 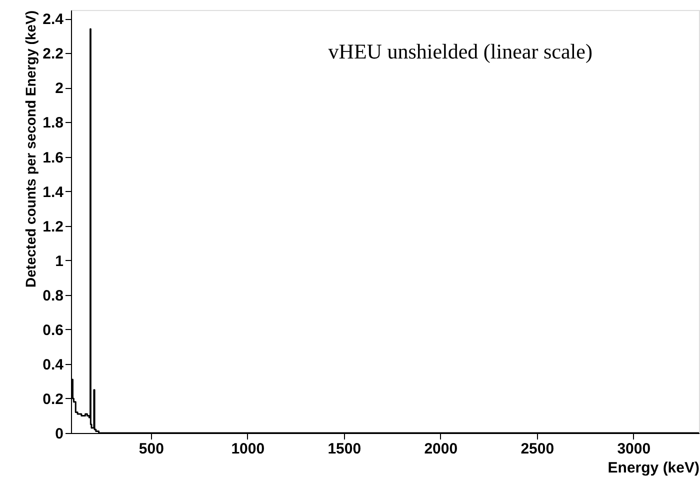 What do you see at coordinates (53, 123) in the screenshot?
I see `y-tick-label: 1.8` at bounding box center [53, 123].